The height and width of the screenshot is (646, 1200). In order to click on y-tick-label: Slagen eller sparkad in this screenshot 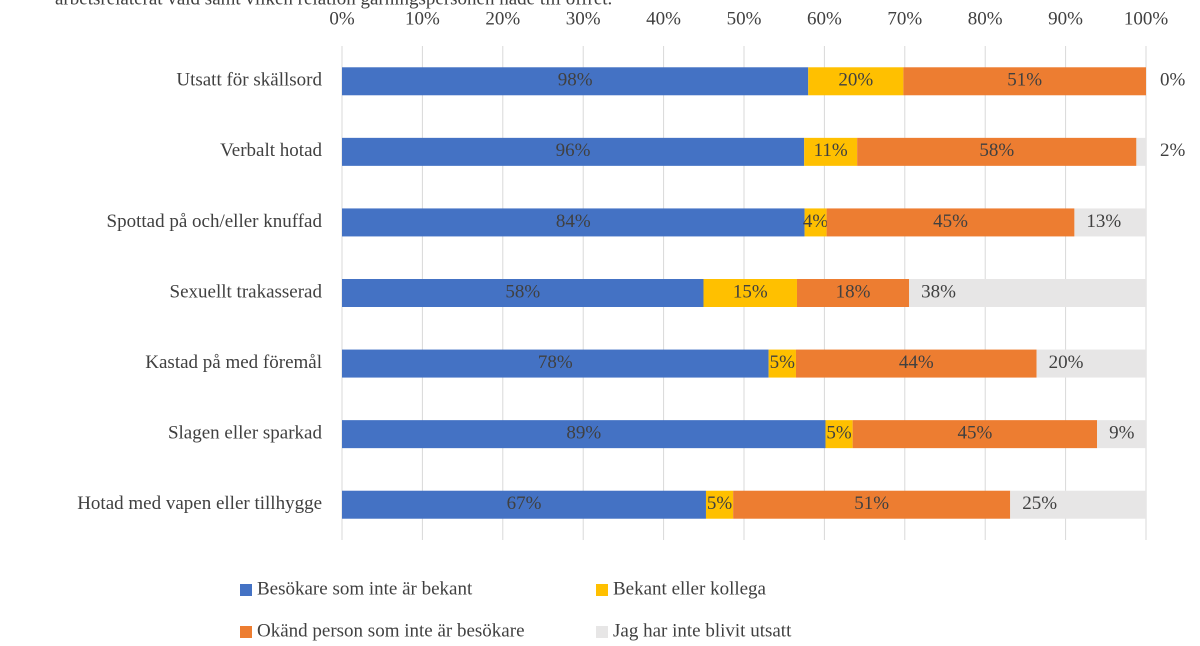, I will do `click(245, 433)`.